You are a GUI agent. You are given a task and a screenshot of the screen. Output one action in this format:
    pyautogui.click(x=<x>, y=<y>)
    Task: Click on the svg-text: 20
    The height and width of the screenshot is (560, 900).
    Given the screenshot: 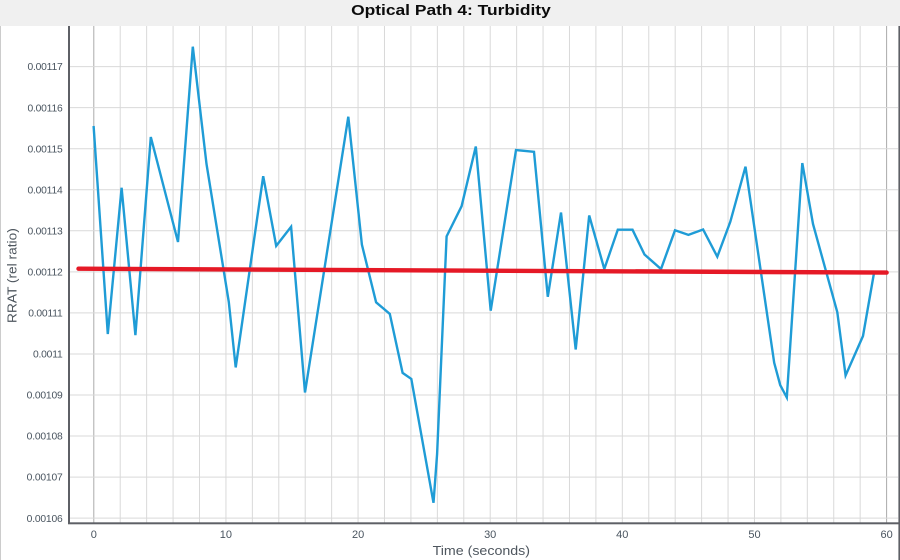 What is the action you would take?
    pyautogui.click(x=358, y=535)
    